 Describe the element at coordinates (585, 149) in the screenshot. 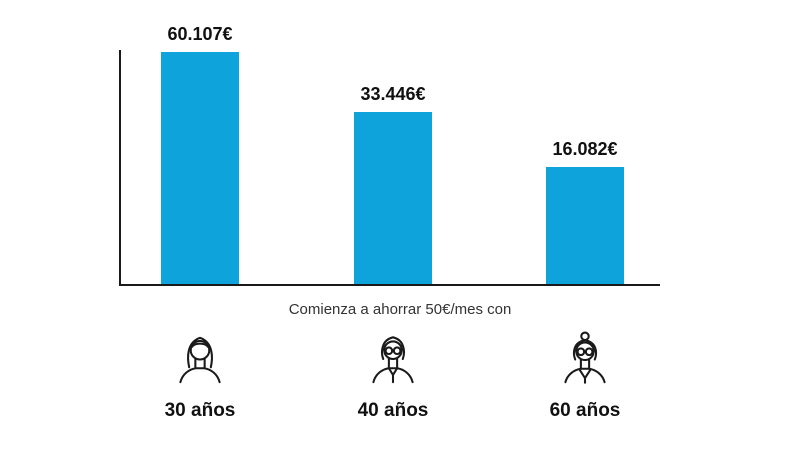

I see `bar-value-label: 16.082€` at that location.